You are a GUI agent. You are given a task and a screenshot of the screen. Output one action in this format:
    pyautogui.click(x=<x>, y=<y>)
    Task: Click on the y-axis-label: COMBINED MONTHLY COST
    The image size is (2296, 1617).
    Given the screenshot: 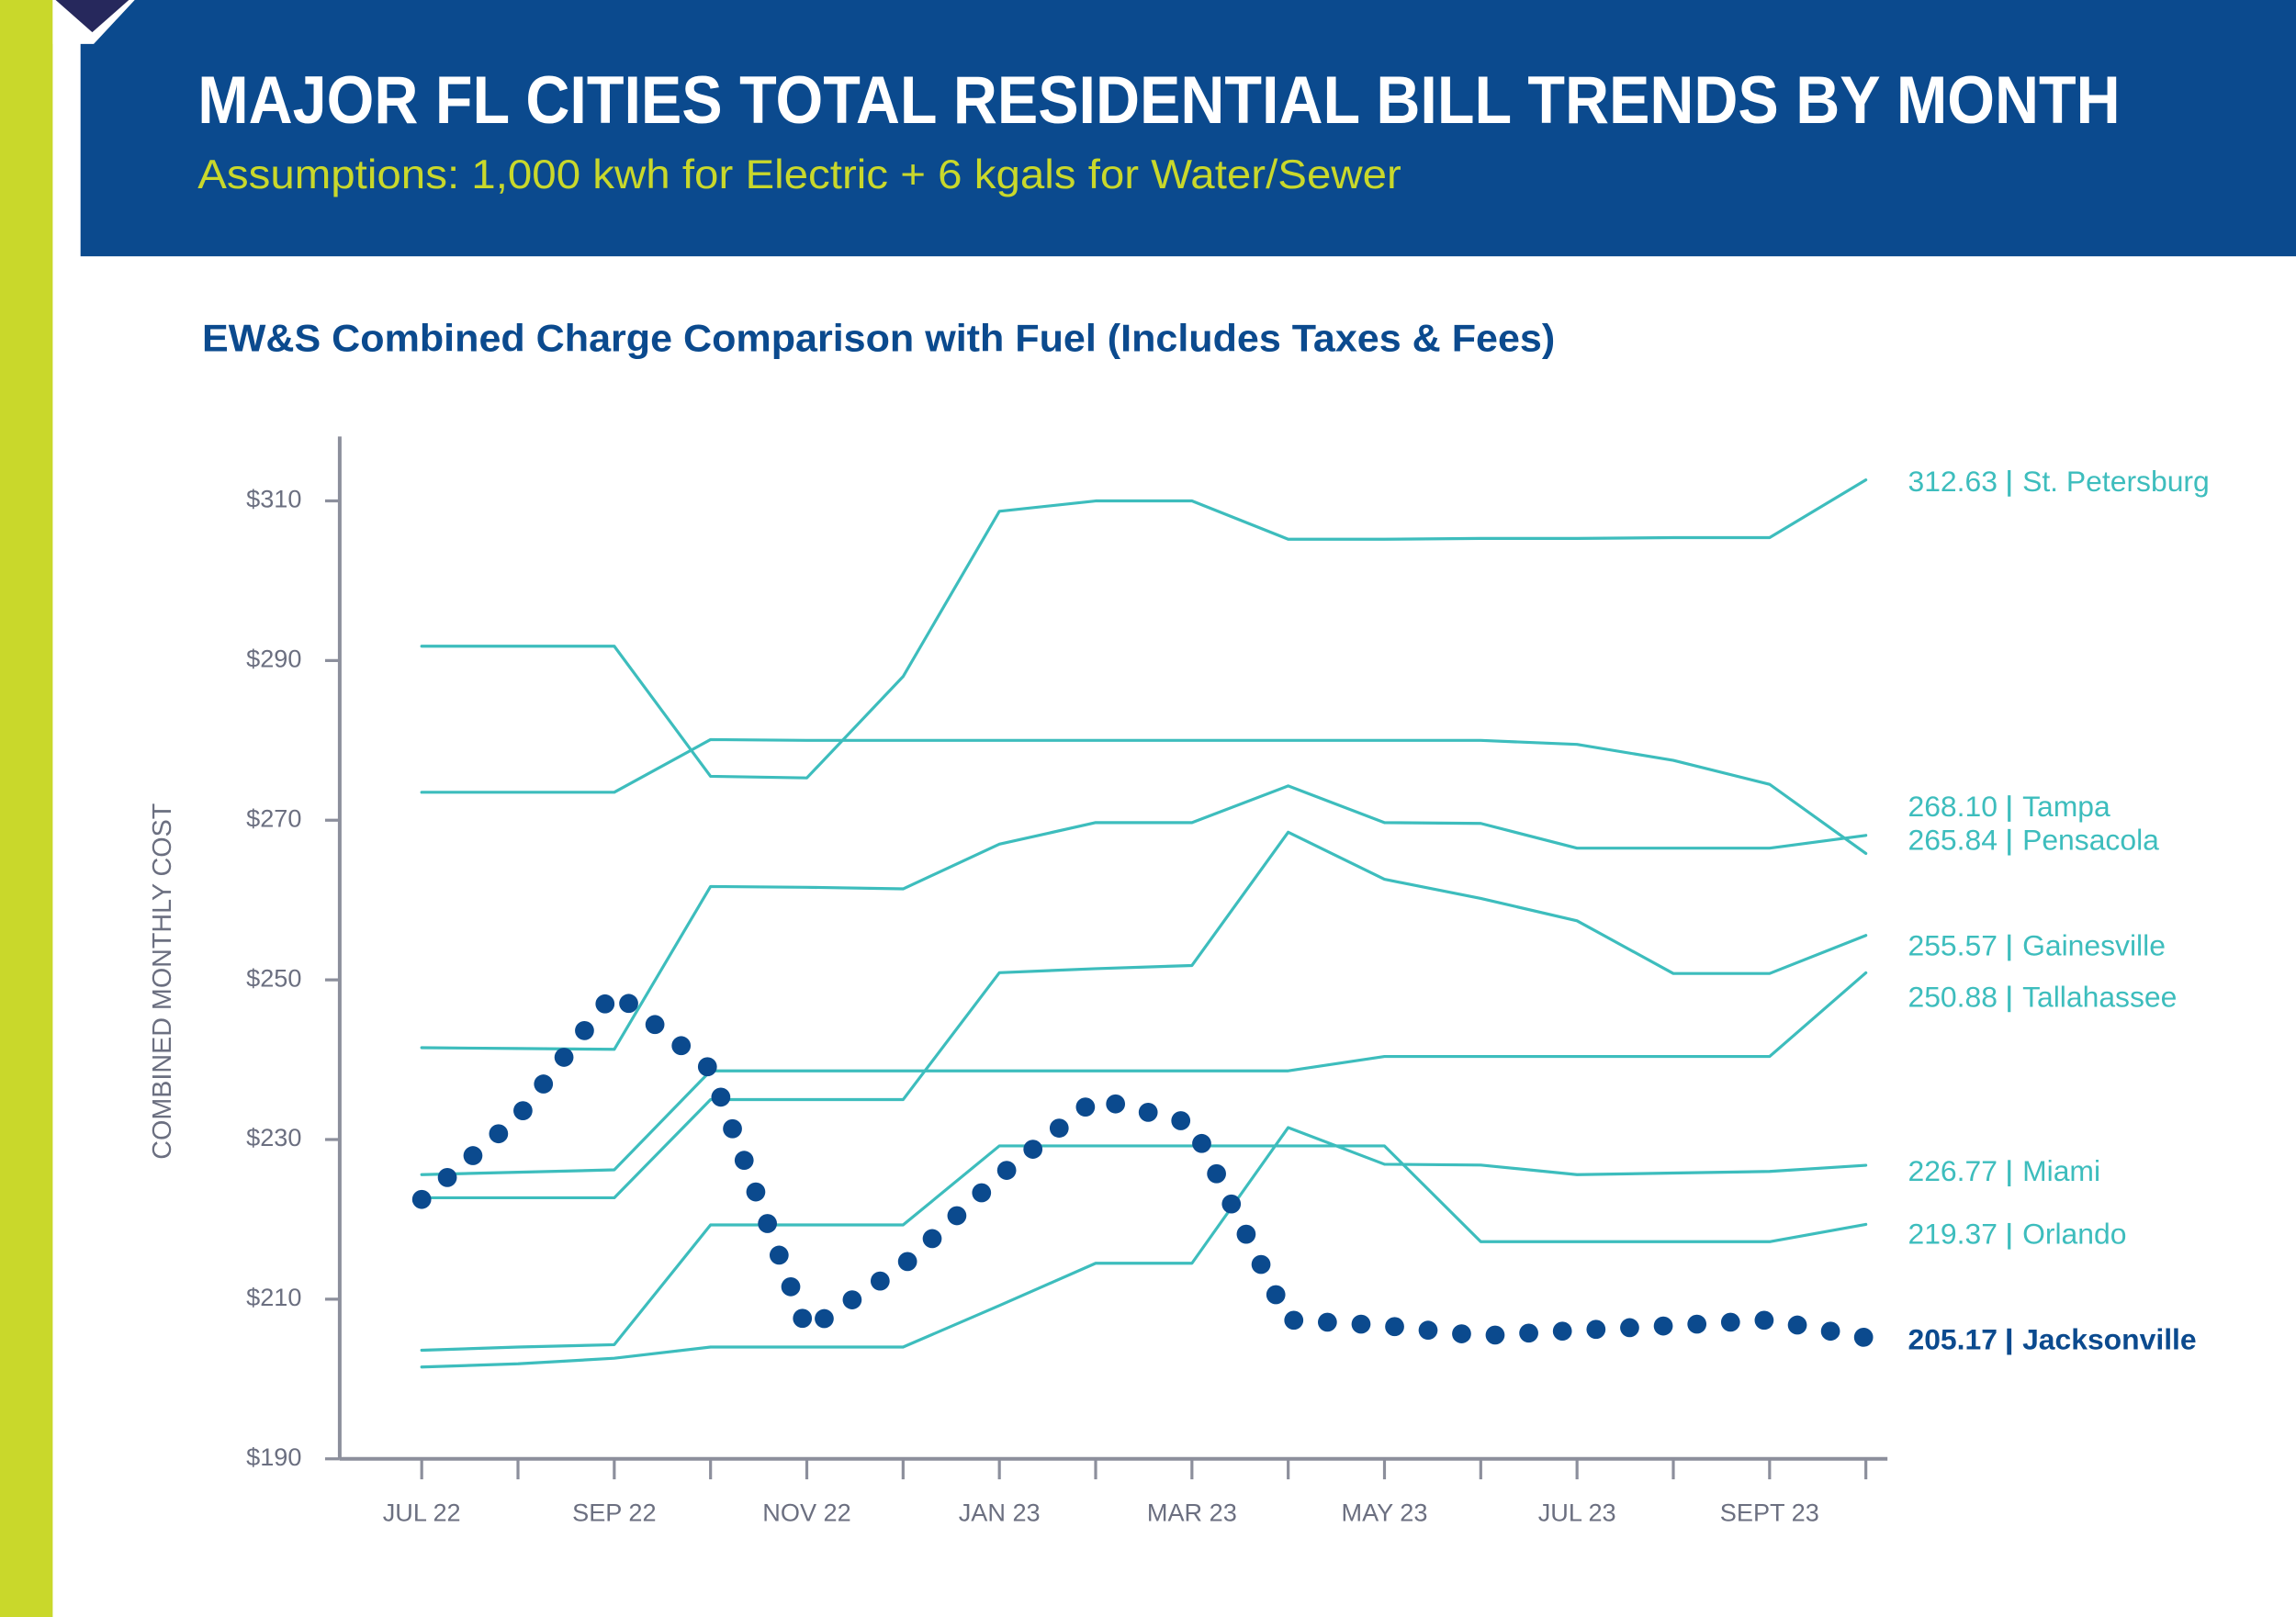 What is the action you would take?
    pyautogui.click(x=162, y=982)
    